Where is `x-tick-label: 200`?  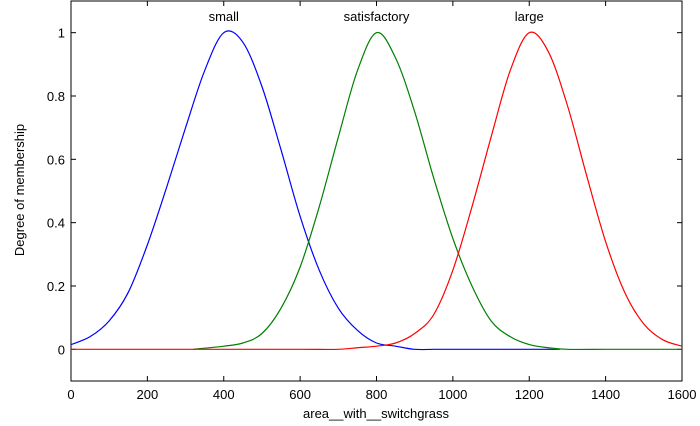
x-tick-label: 200 is located at coordinates (148, 394).